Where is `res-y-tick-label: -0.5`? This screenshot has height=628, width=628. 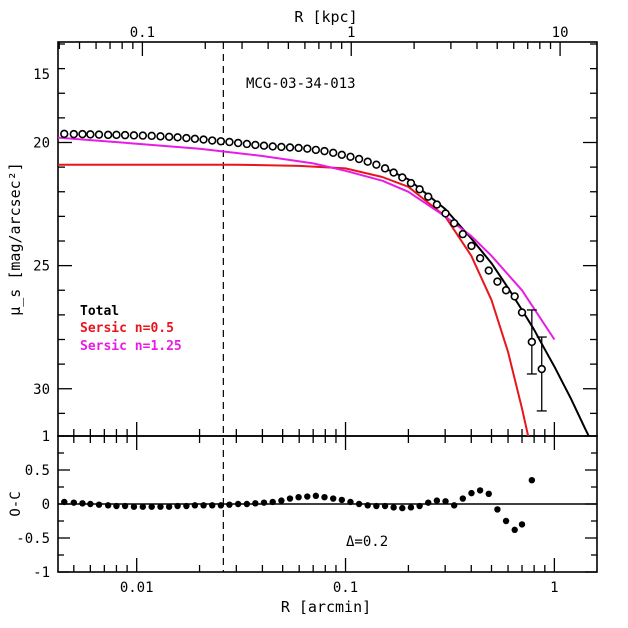
res-y-tick-label: -0.5 is located at coordinates (33, 539).